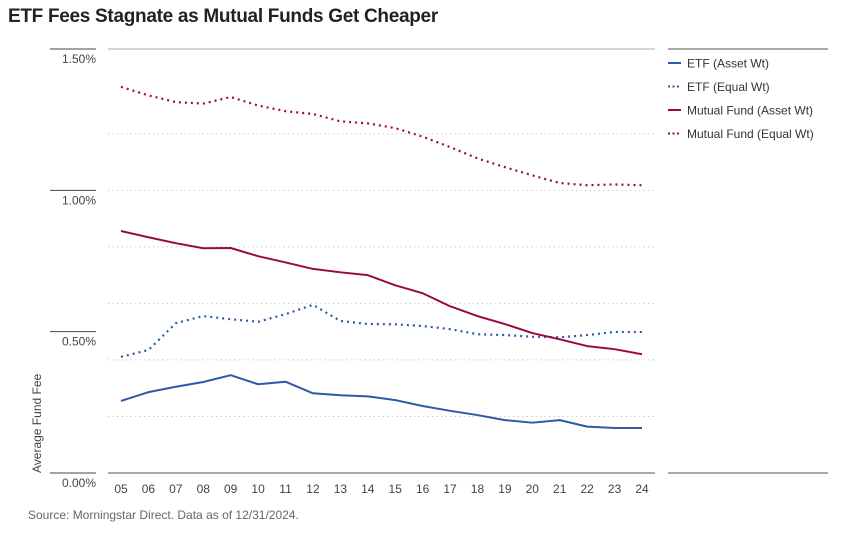 Image resolution: width=841 pixels, height=533 pixels. I want to click on legend-label: Mutual Fund (Equal Wt), so click(750, 134).